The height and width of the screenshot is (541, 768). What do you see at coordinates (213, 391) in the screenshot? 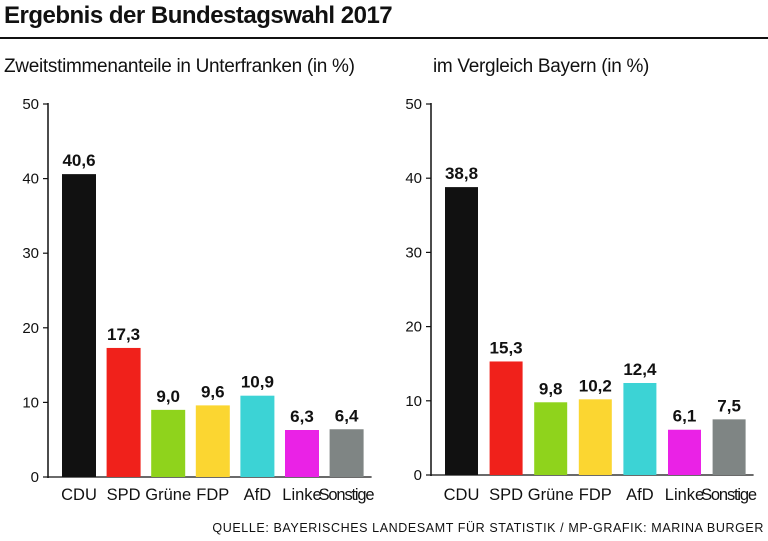
I see `value-label-unterfranken: 9,6` at bounding box center [213, 391].